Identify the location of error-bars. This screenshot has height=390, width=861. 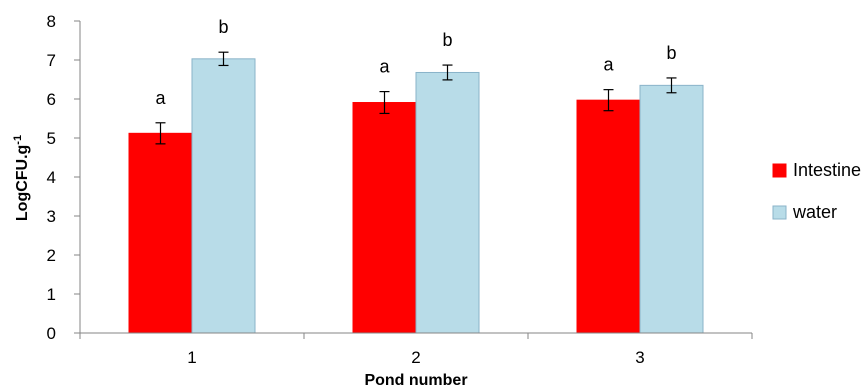
(416, 98).